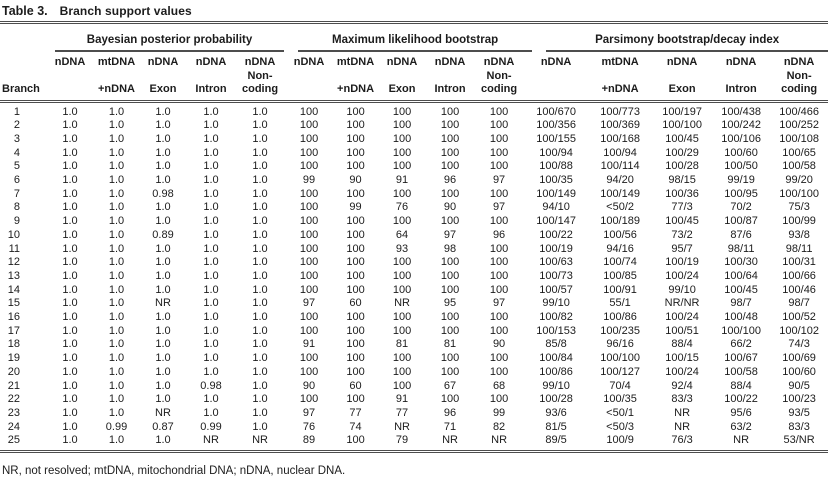 Image resolution: width=828 pixels, height=494 pixels. Describe the element at coordinates (799, 138) in the screenshot. I see `parsimony-value-4: 100/108` at that location.